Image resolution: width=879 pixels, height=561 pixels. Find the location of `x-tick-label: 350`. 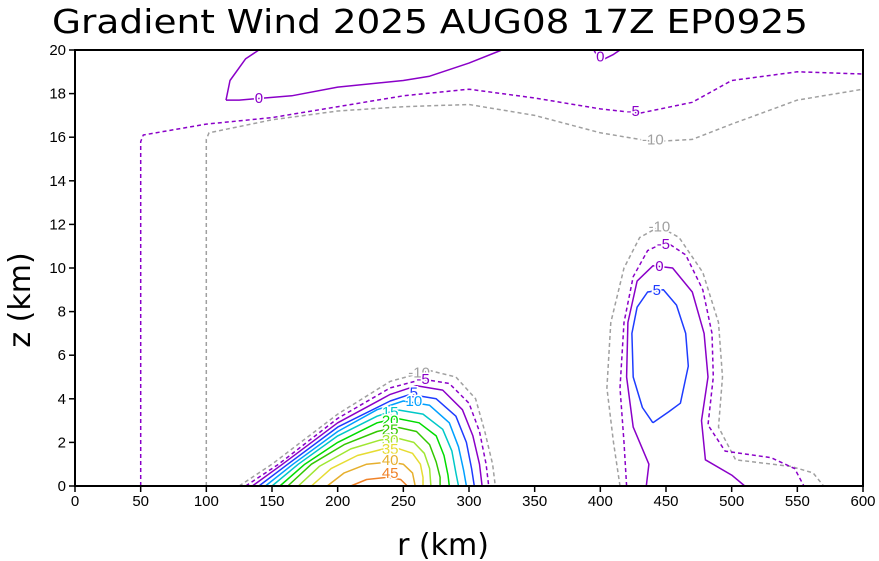

x-tick-label: 350 is located at coordinates (534, 501).